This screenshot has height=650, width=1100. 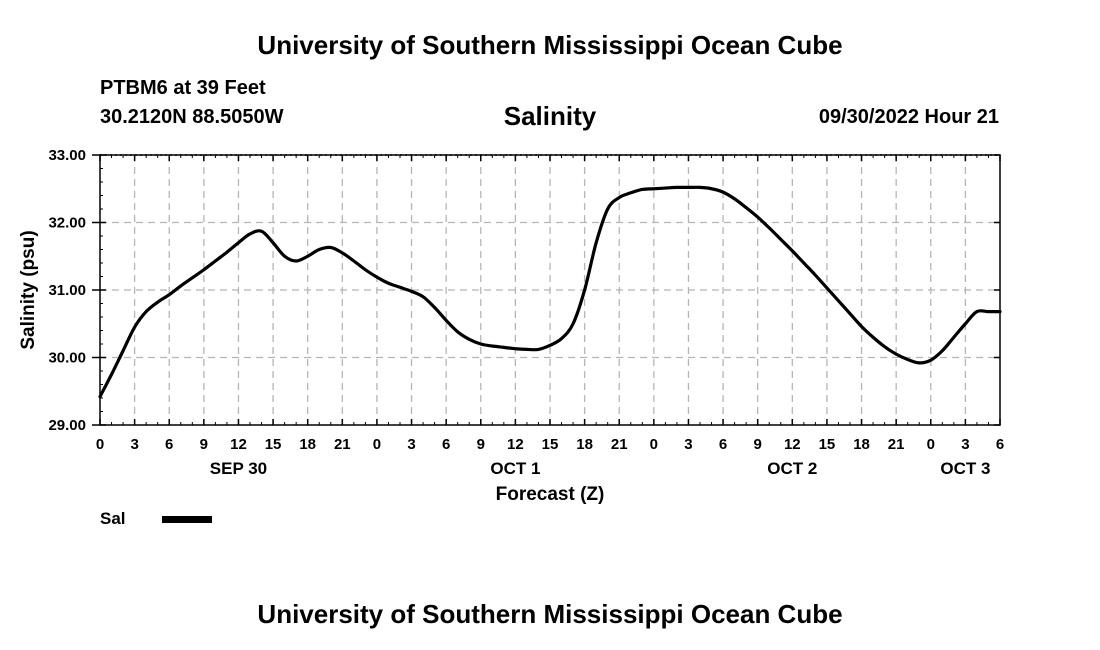 What do you see at coordinates (238, 468) in the screenshot?
I see `day-label: SEP 30` at bounding box center [238, 468].